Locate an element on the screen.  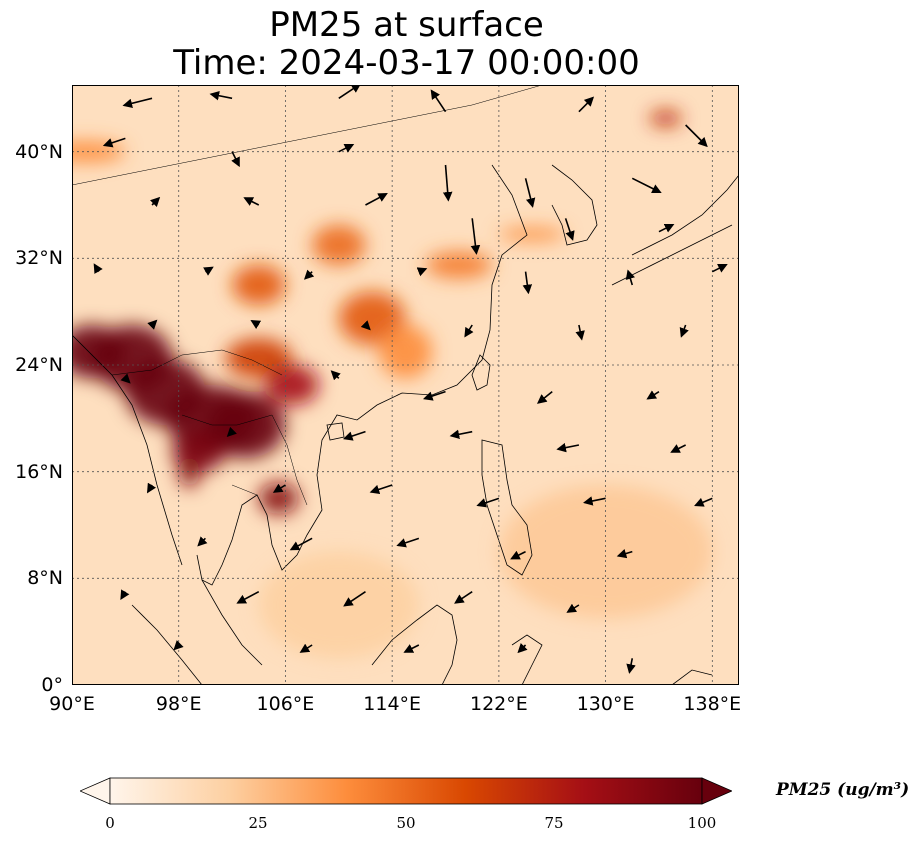
lat-tick-label: 0° is located at coordinates (52, 685).